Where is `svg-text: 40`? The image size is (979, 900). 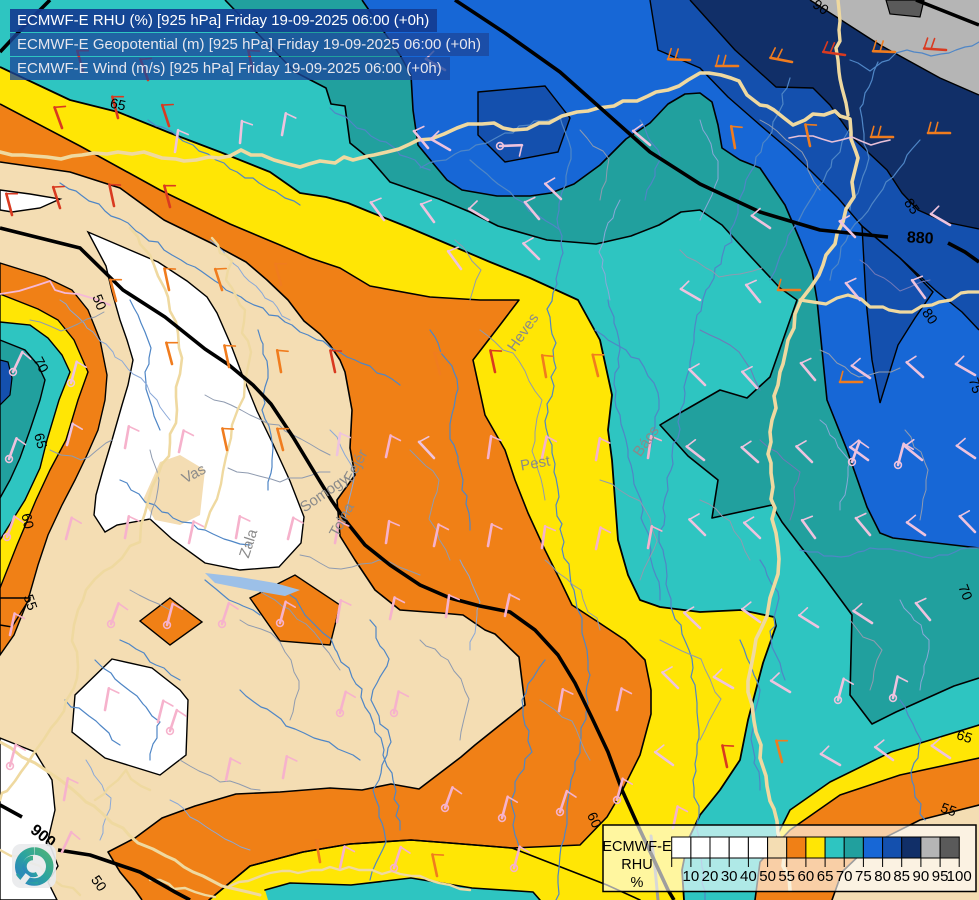 svg-text: 40 is located at coordinates (748, 876).